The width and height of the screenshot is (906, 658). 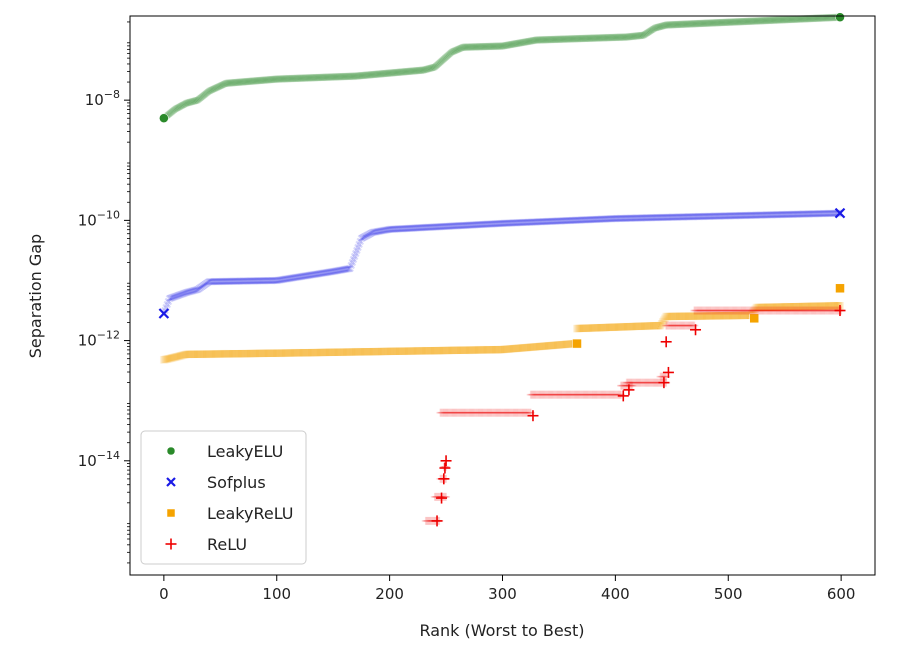 What do you see at coordinates (728, 594) in the screenshot?
I see `x-tick-label: 500` at bounding box center [728, 594].